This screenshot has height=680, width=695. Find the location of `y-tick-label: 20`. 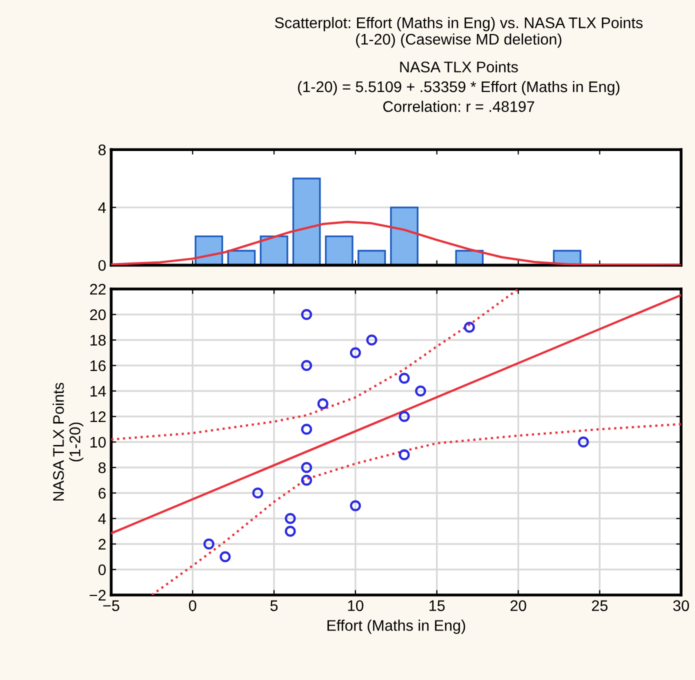

y-tick-label: 20 is located at coordinates (98, 314).